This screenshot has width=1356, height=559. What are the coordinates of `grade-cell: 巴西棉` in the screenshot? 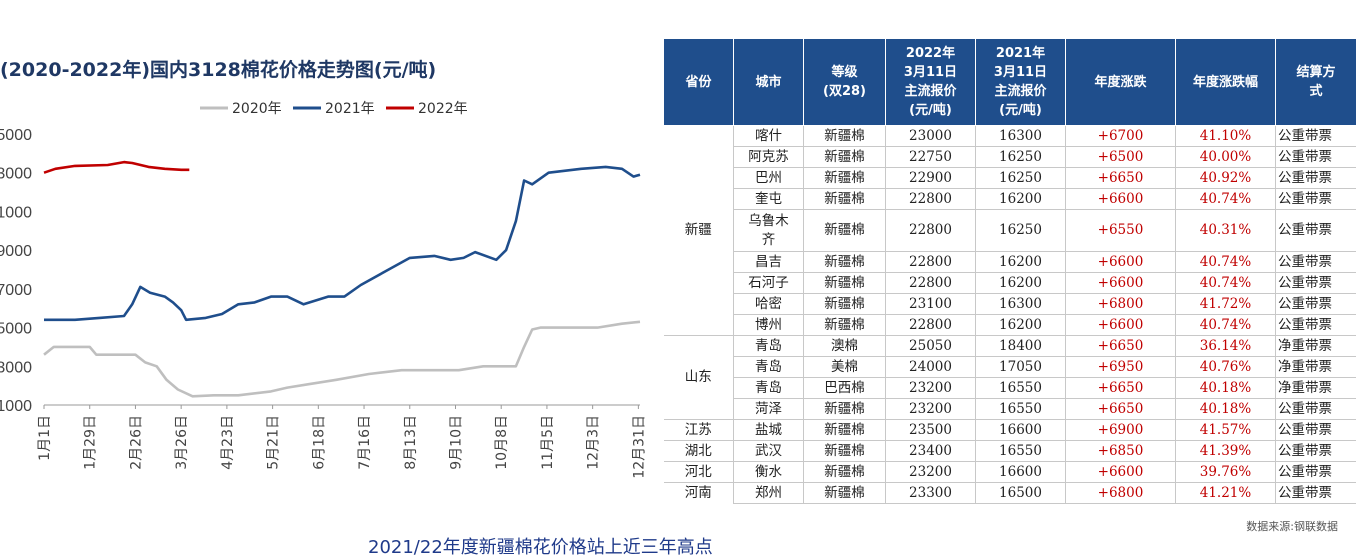 It's located at (845, 388).